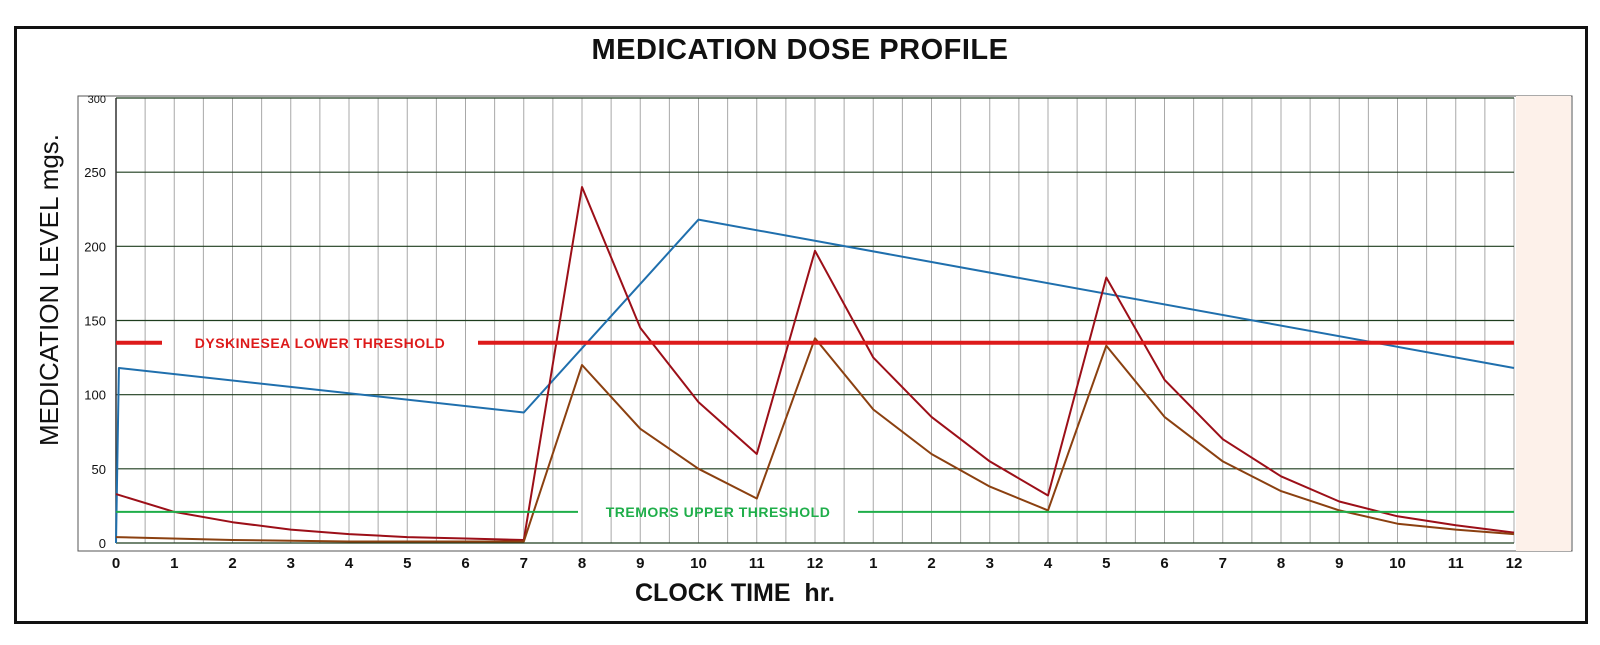 The width and height of the screenshot is (1600, 645). Describe the element at coordinates (95, 321) in the screenshot. I see `y-tick-label: 150` at that location.